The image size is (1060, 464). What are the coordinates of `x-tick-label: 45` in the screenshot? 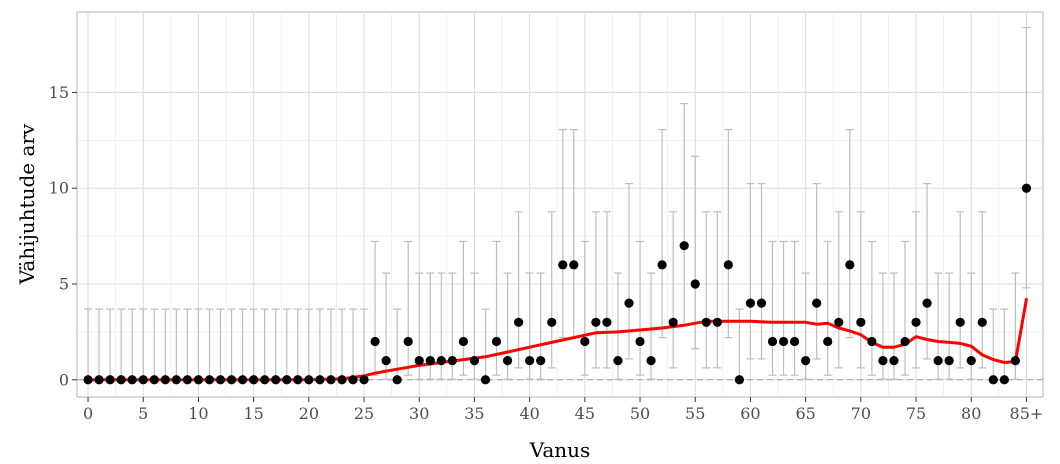 It's located at (585, 413).